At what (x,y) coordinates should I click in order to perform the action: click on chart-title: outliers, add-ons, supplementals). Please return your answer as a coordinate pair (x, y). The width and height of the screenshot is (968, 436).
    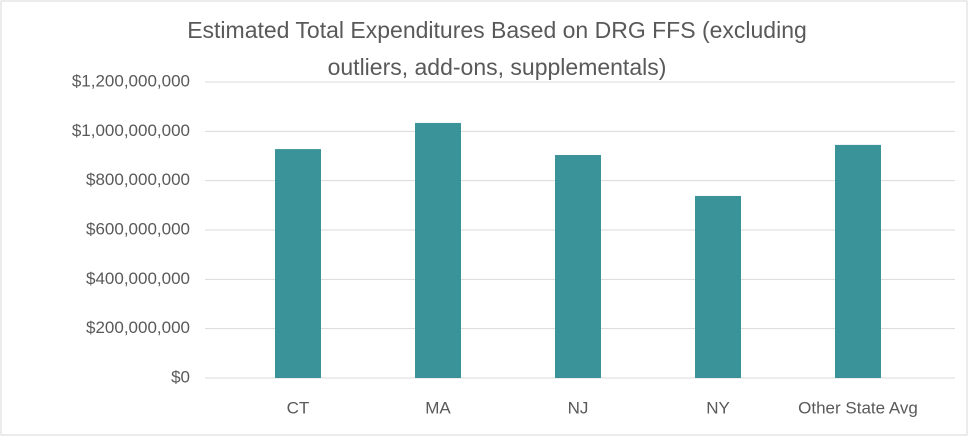
    Looking at the image, I should click on (497, 67).